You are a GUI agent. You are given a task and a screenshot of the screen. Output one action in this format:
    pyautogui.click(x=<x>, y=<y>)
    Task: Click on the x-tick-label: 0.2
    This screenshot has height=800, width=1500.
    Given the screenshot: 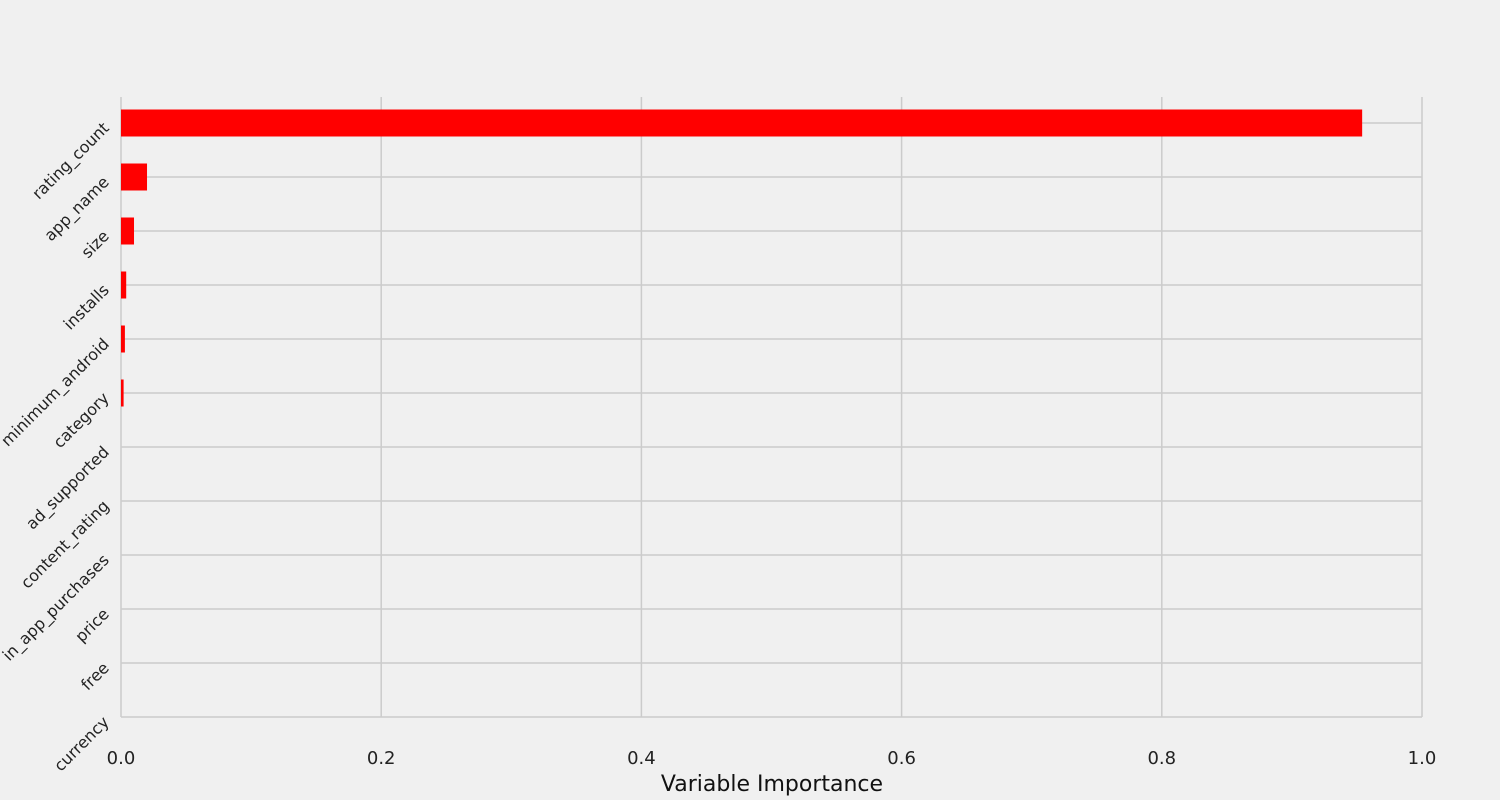 What is the action you would take?
    pyautogui.click(x=381, y=758)
    